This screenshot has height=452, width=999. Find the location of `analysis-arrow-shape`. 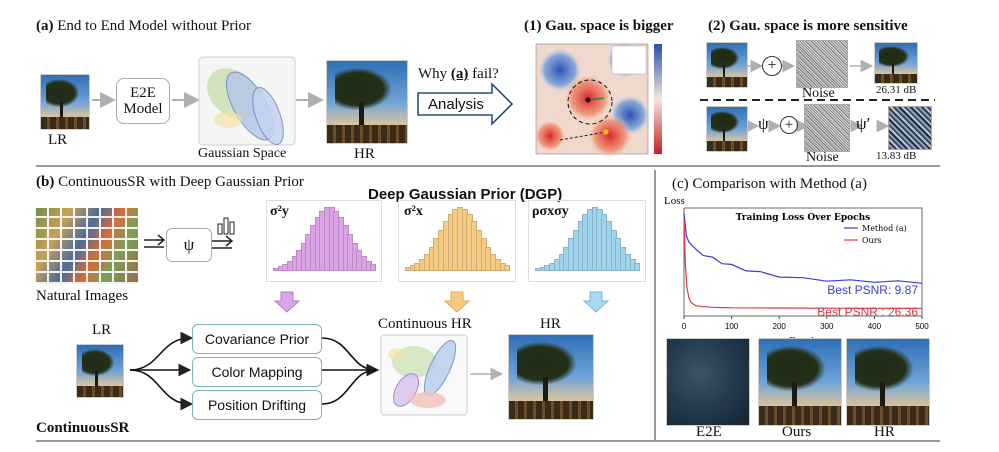

analysis-arrow-shape is located at coordinates (465, 104).